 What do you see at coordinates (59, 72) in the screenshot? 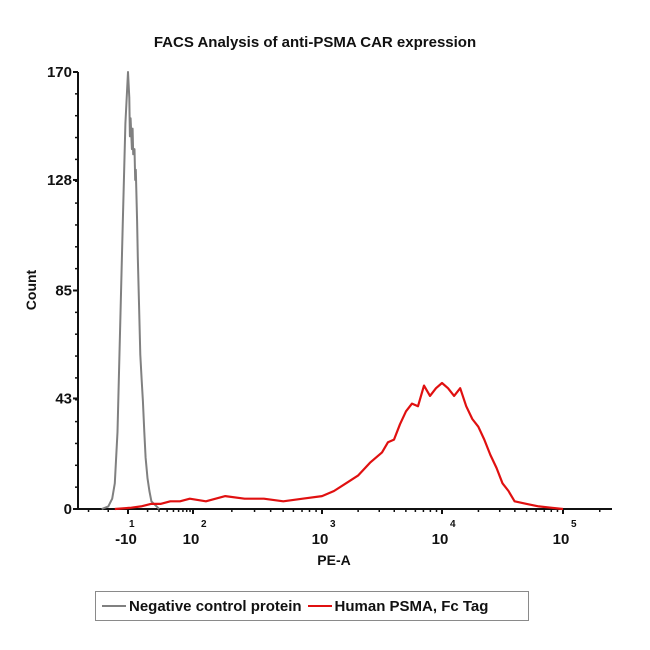
I see `y-tick-label: 170` at bounding box center [59, 72].